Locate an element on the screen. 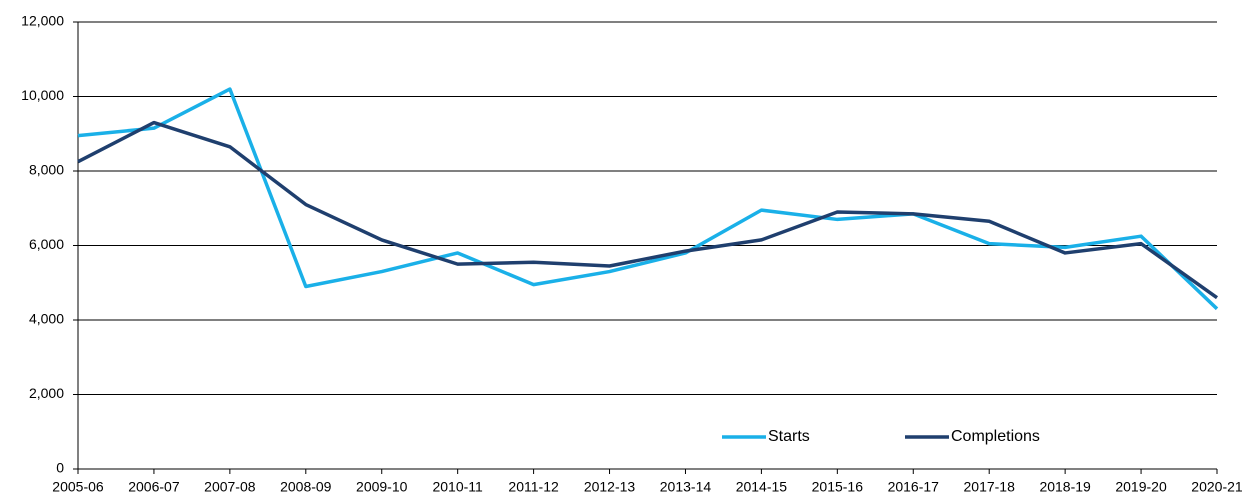 The image size is (1254, 498). y-tick-label: 2,000 is located at coordinates (46, 393).